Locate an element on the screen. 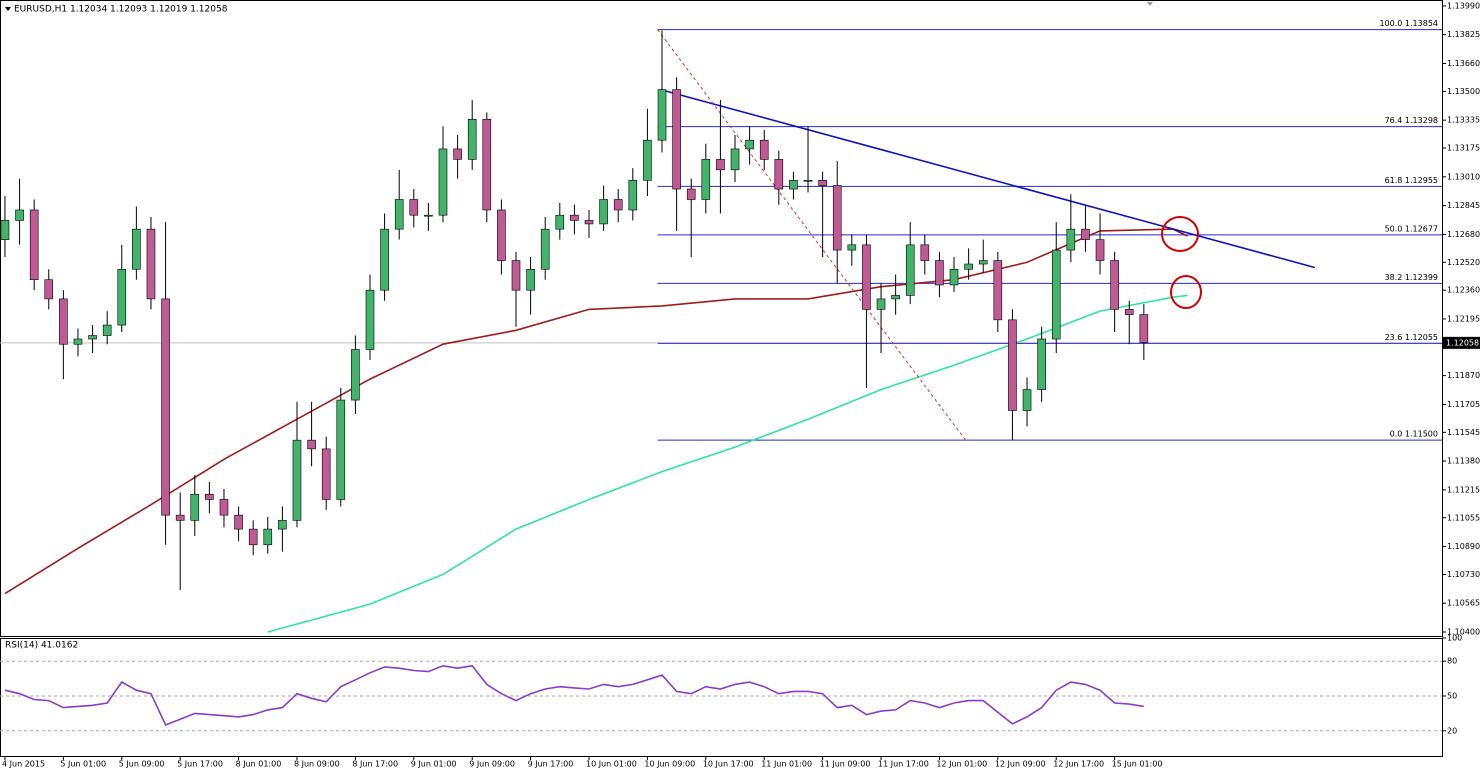  x-tick-label: 8 Jun 01:00 is located at coordinates (259, 764).